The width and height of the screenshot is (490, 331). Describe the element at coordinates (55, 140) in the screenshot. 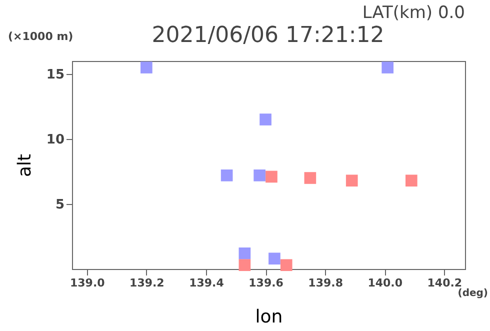

I see `y-tick-label: 10` at that location.